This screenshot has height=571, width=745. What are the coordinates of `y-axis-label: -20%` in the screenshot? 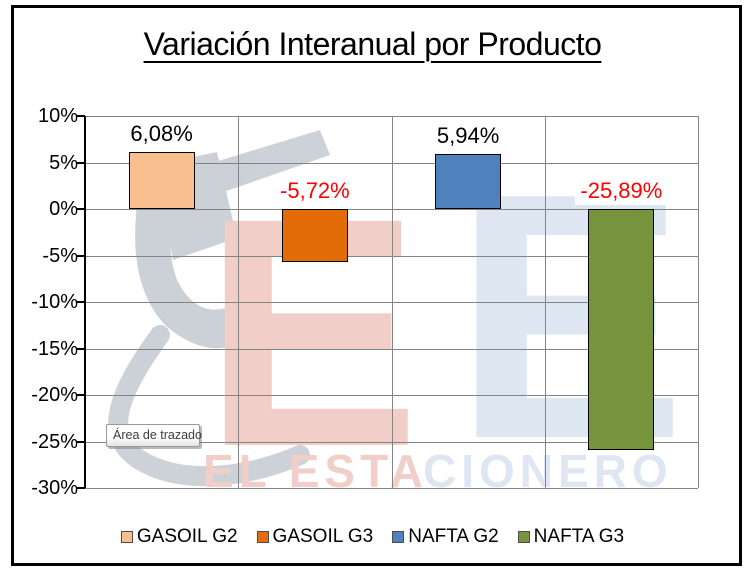 It's located at (54, 395).